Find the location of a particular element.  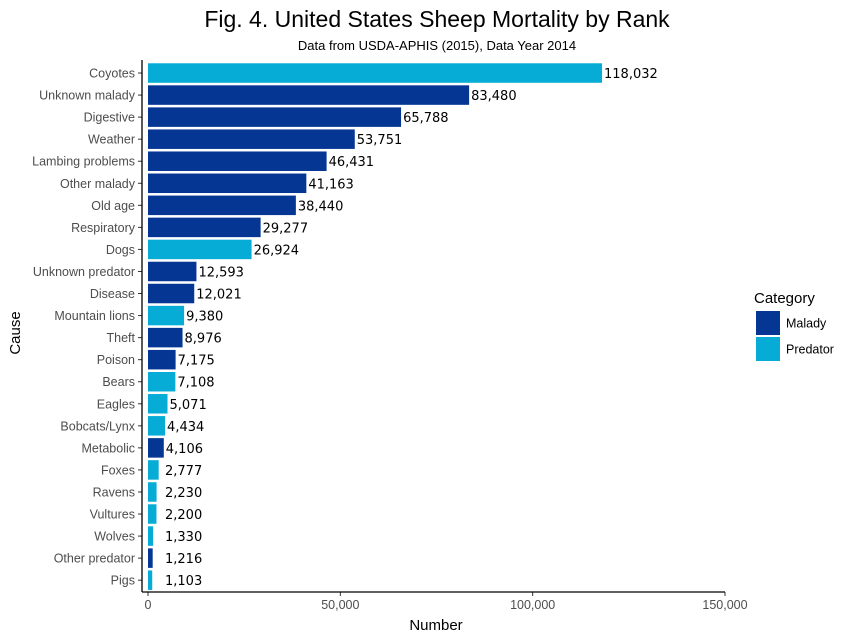

bar-pigs is located at coordinates (150, 580).